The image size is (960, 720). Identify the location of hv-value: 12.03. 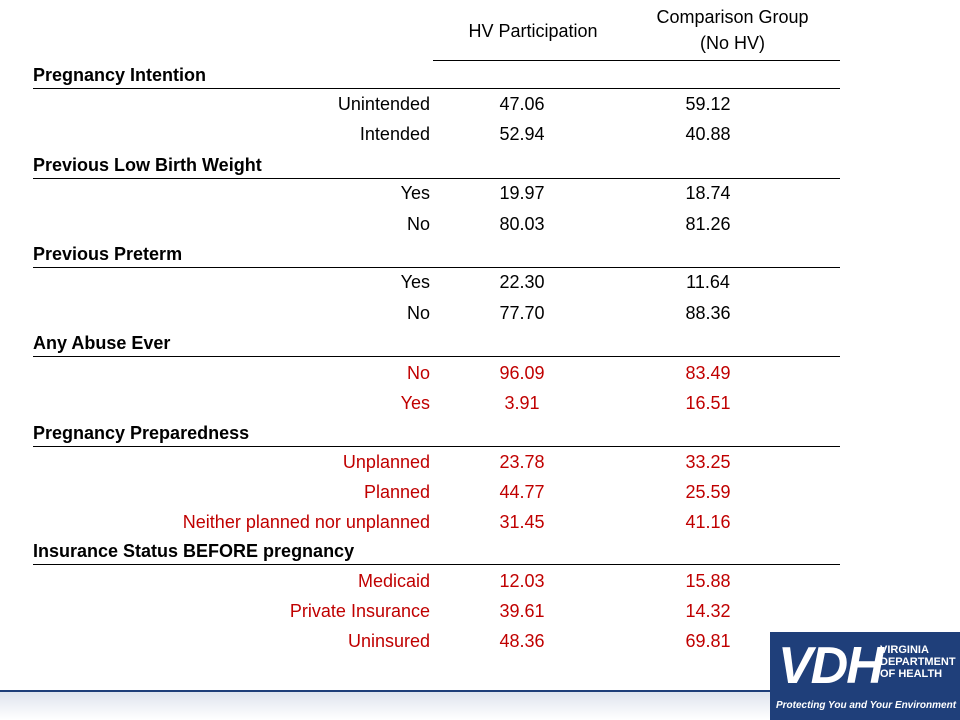
(522, 581).